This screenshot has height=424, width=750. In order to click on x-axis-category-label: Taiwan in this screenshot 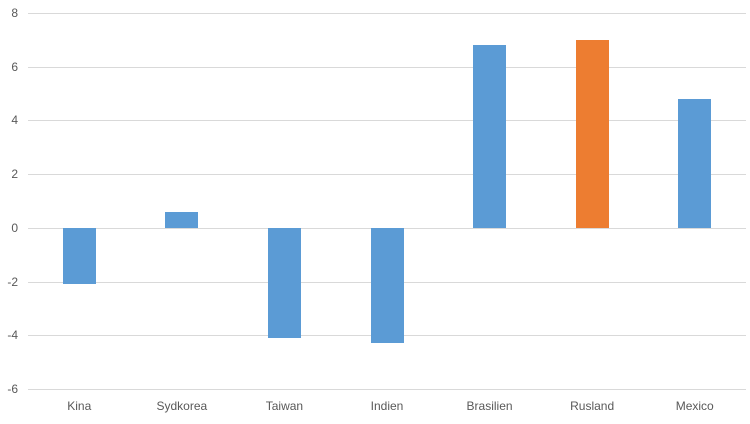, I will do `click(284, 406)`.